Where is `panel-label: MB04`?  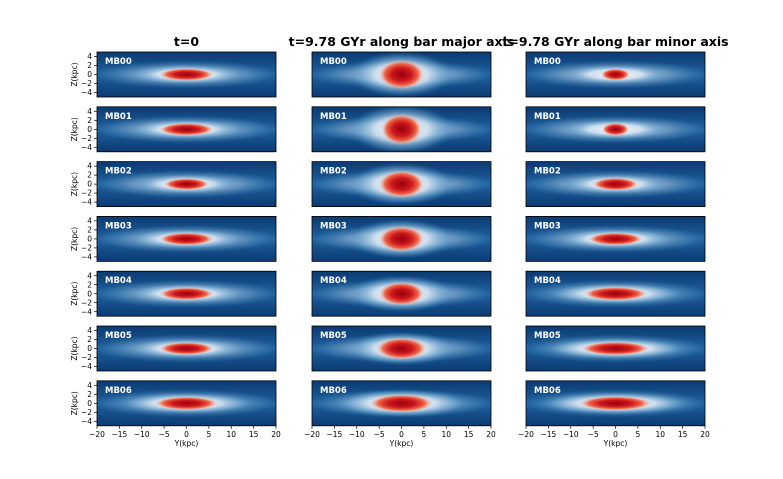
panel-label: MB04 is located at coordinates (333, 281).